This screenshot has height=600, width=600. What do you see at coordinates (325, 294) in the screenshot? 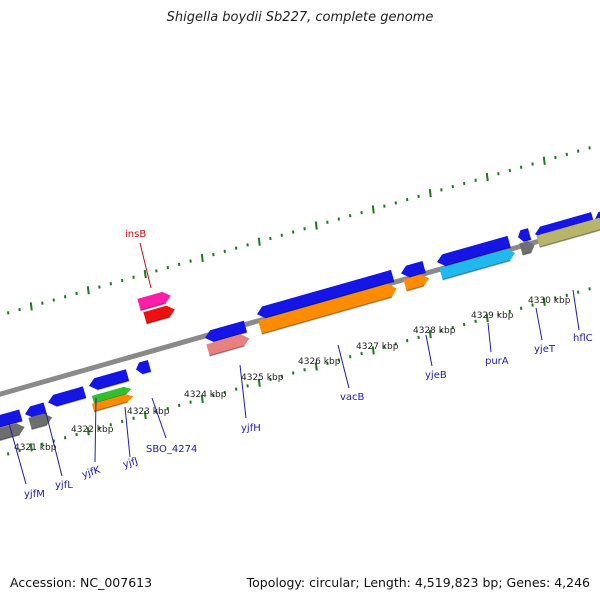
I see `gene-arrow-vacB` at bounding box center [325, 294].